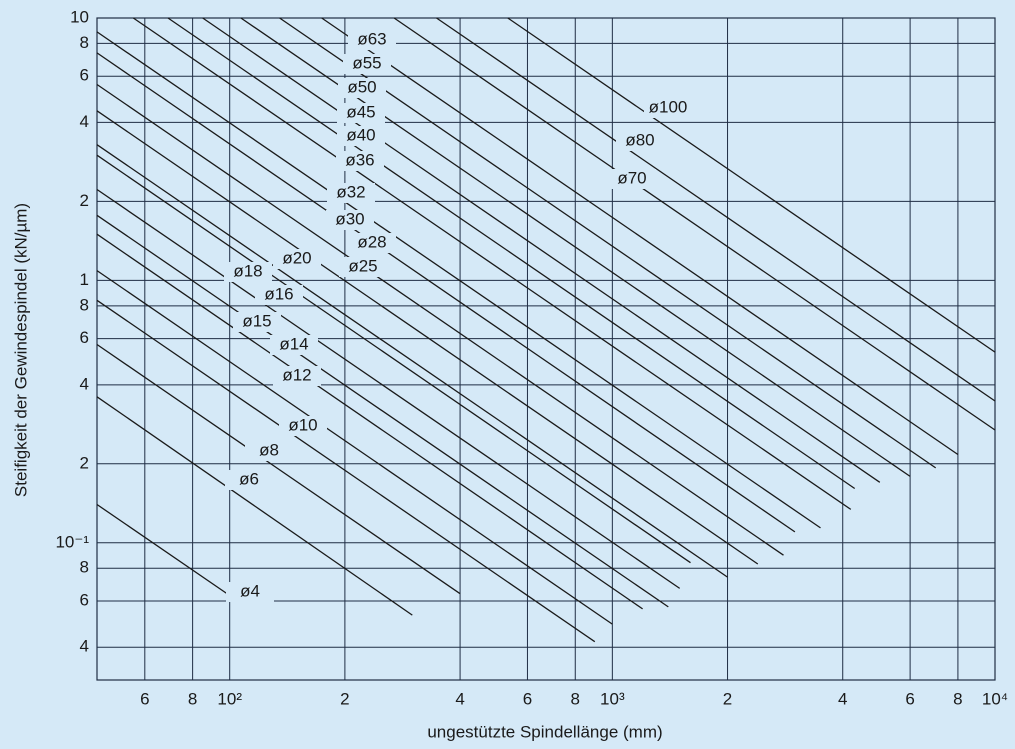  I want to click on y-tick-label: 1, so click(84, 279).